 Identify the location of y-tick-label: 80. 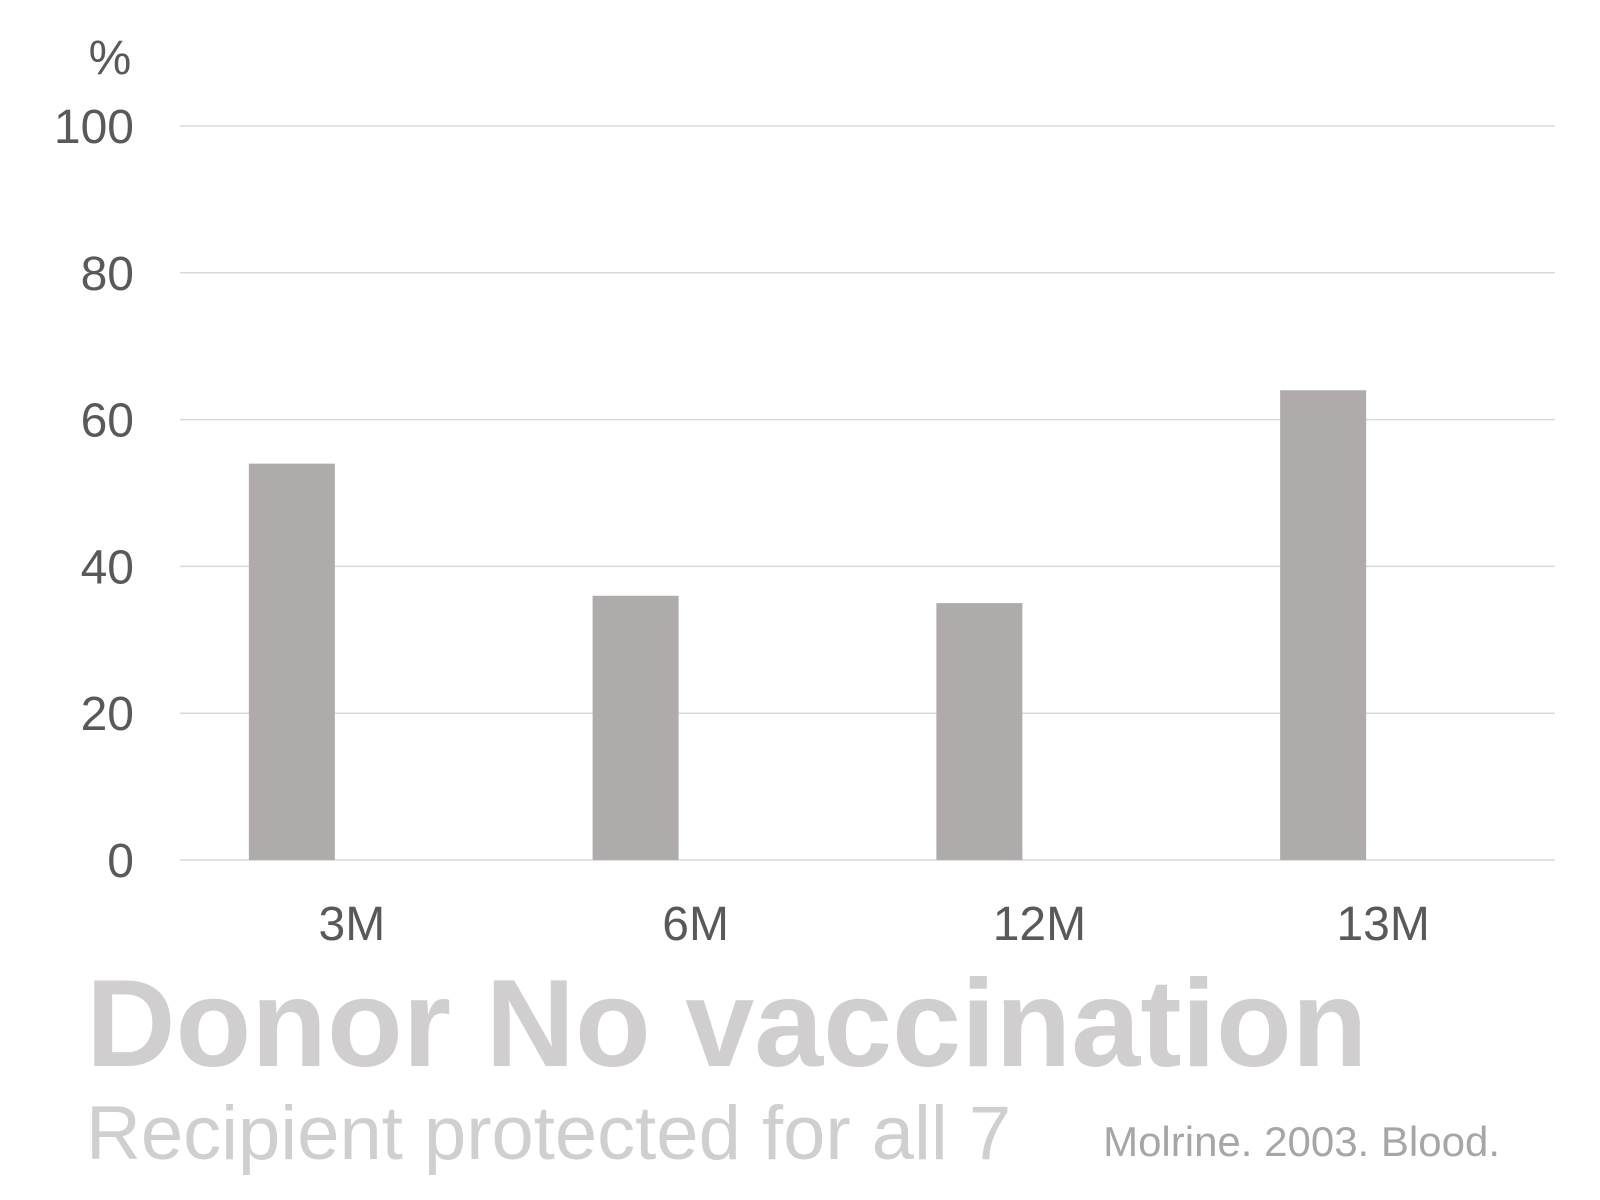
(107, 274).